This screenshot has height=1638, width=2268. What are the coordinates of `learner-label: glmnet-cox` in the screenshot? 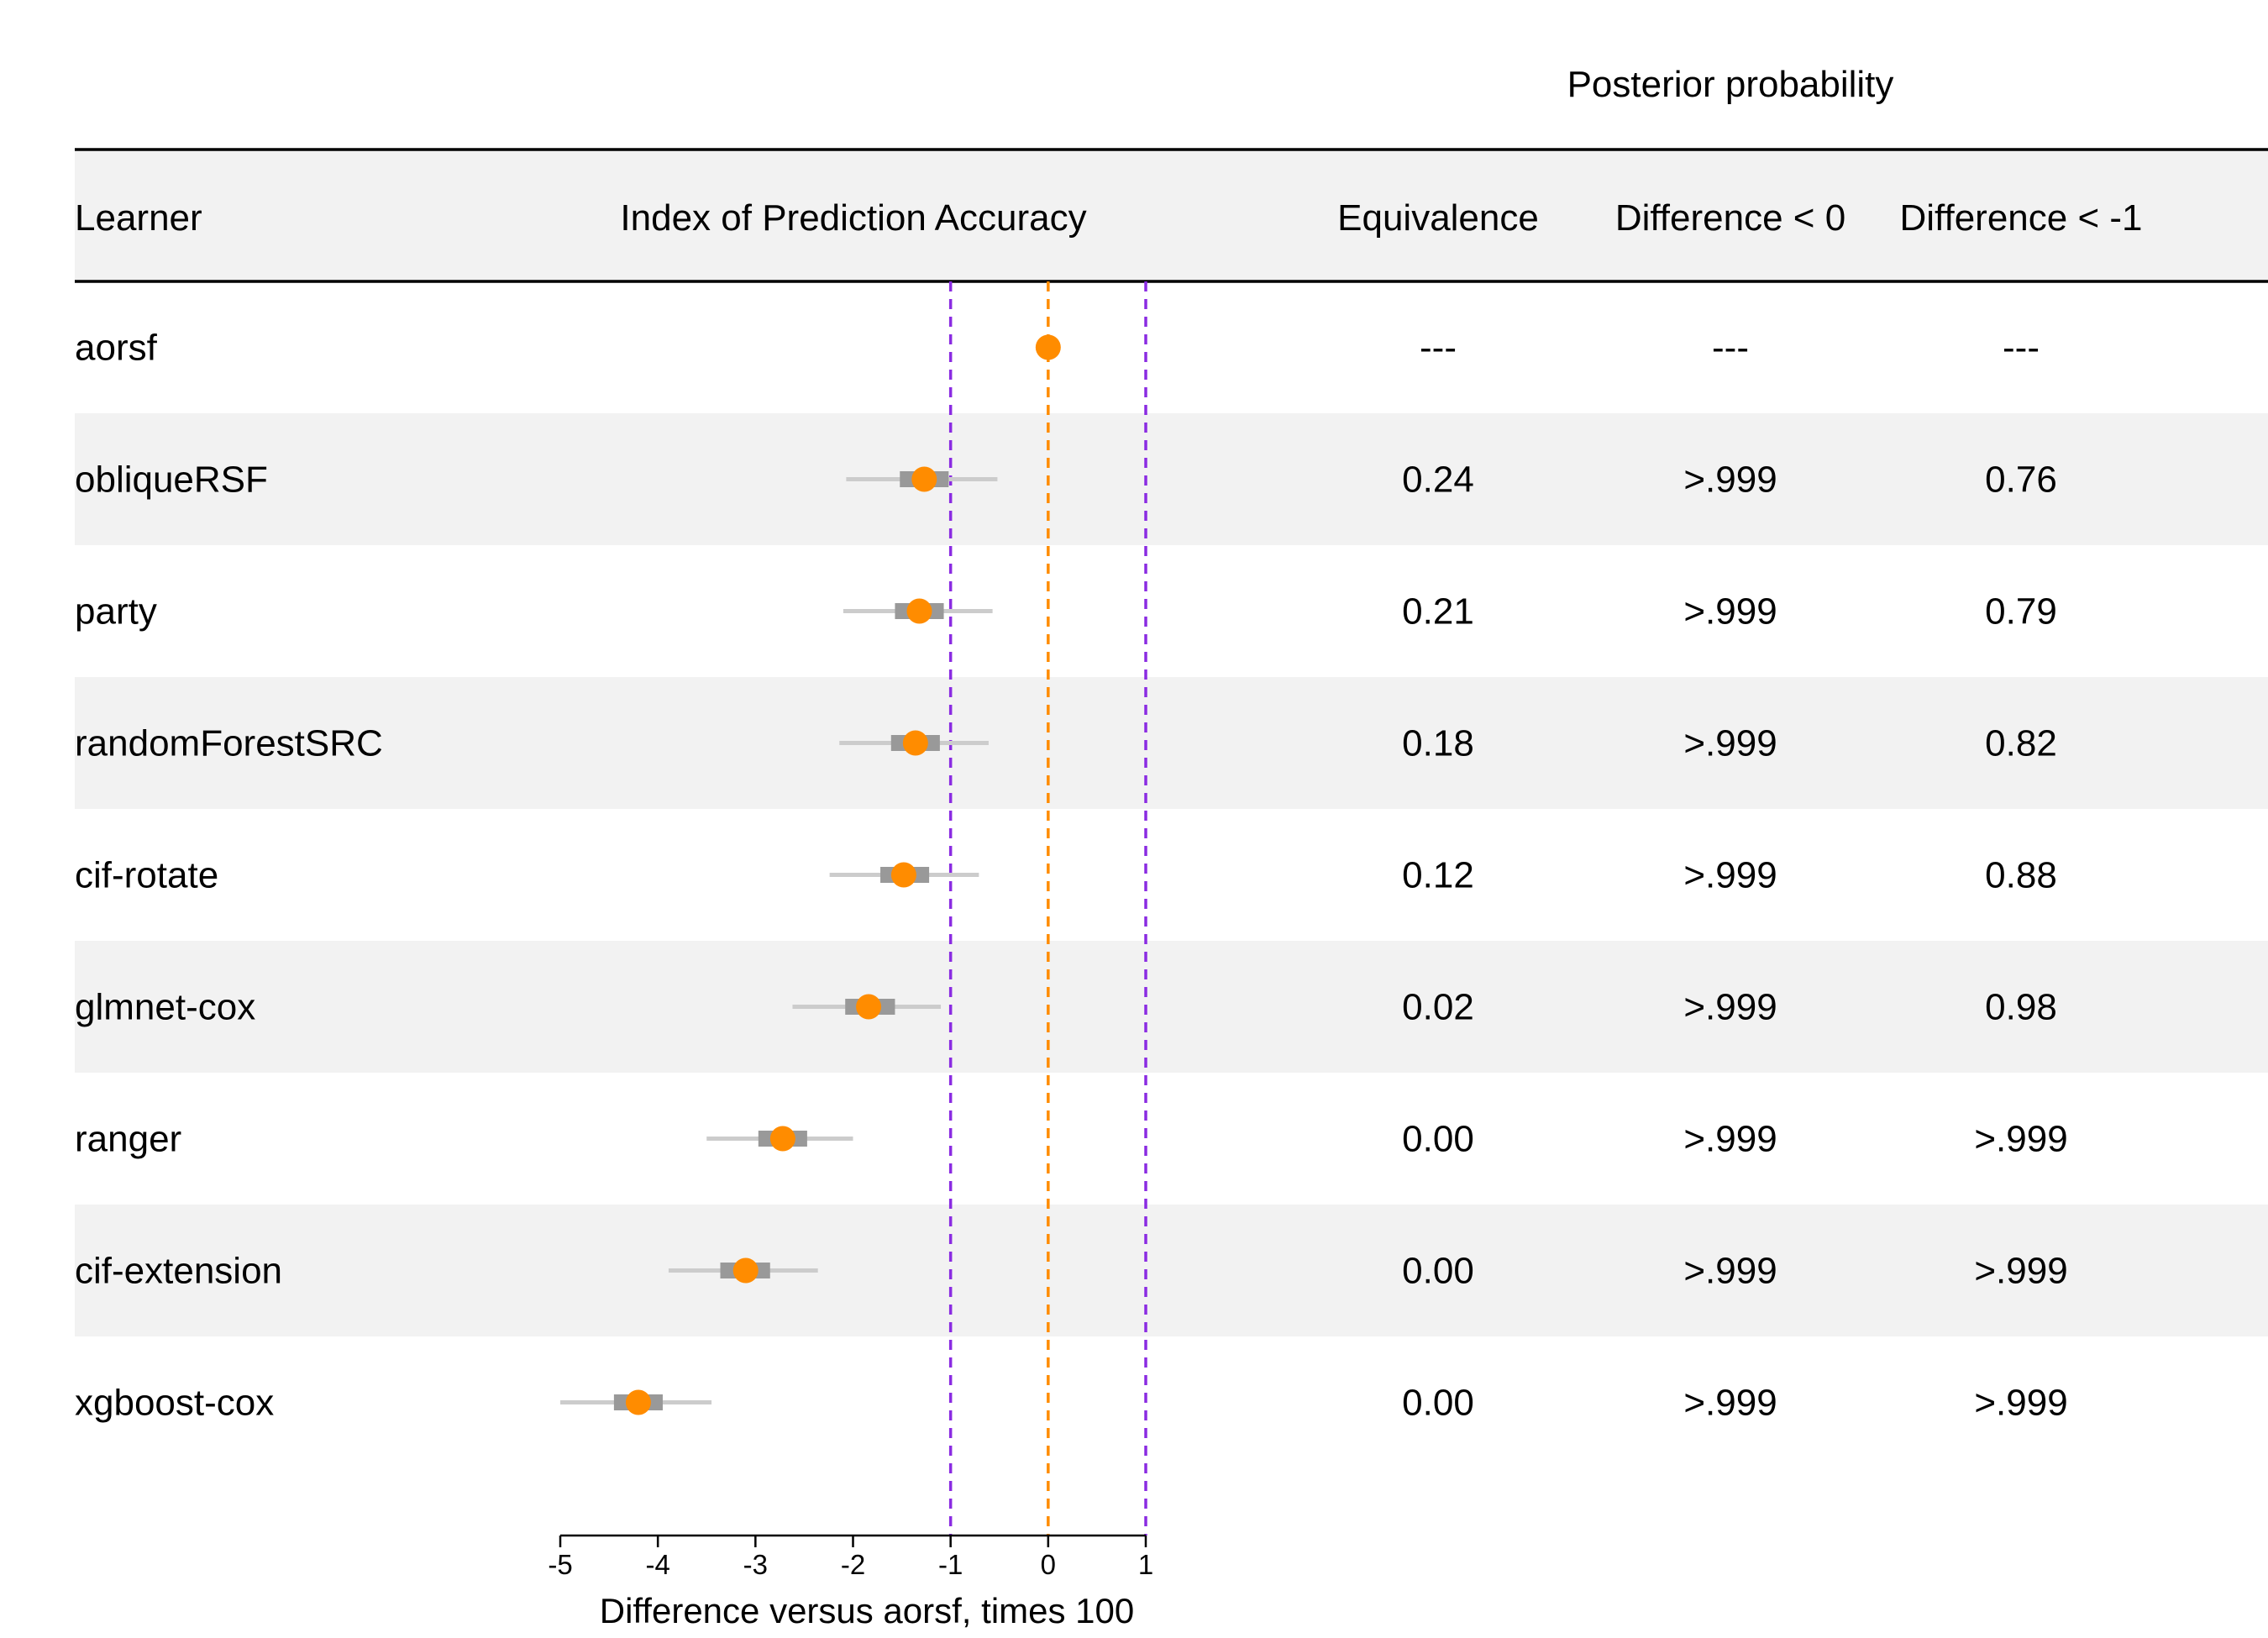 It's located at (165, 1007).